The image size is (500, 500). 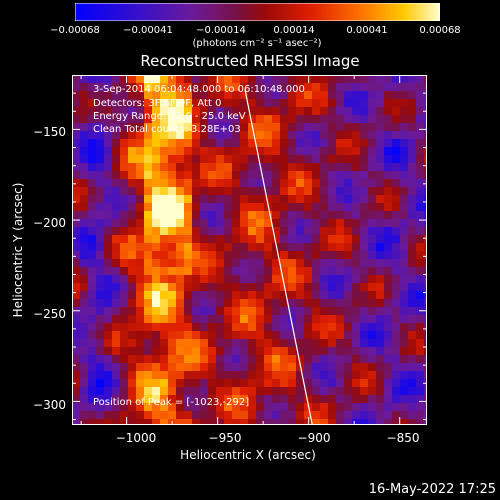 I want to click on colorbar-units: (photons cm⁻² s⁻¹ asec⁻²), so click(x=257, y=43).